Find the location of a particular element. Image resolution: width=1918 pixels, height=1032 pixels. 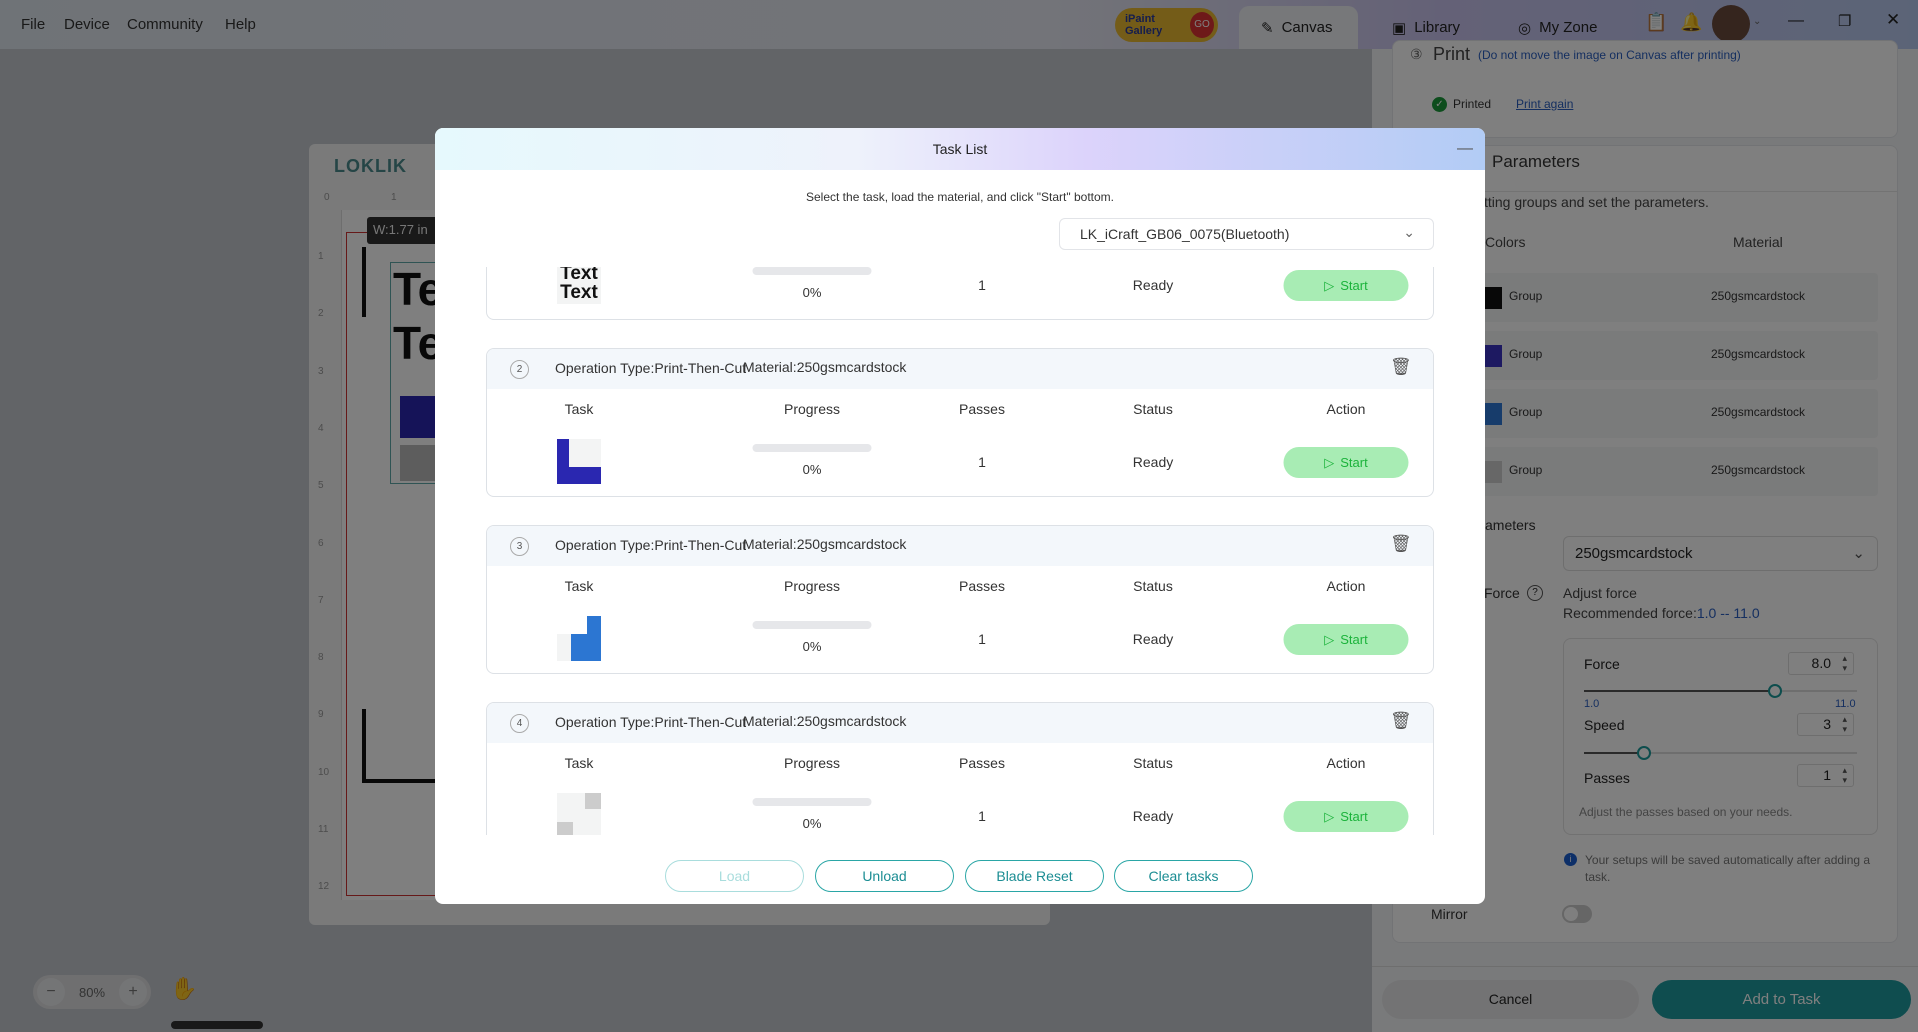

task-number: 2 is located at coordinates (519, 369).